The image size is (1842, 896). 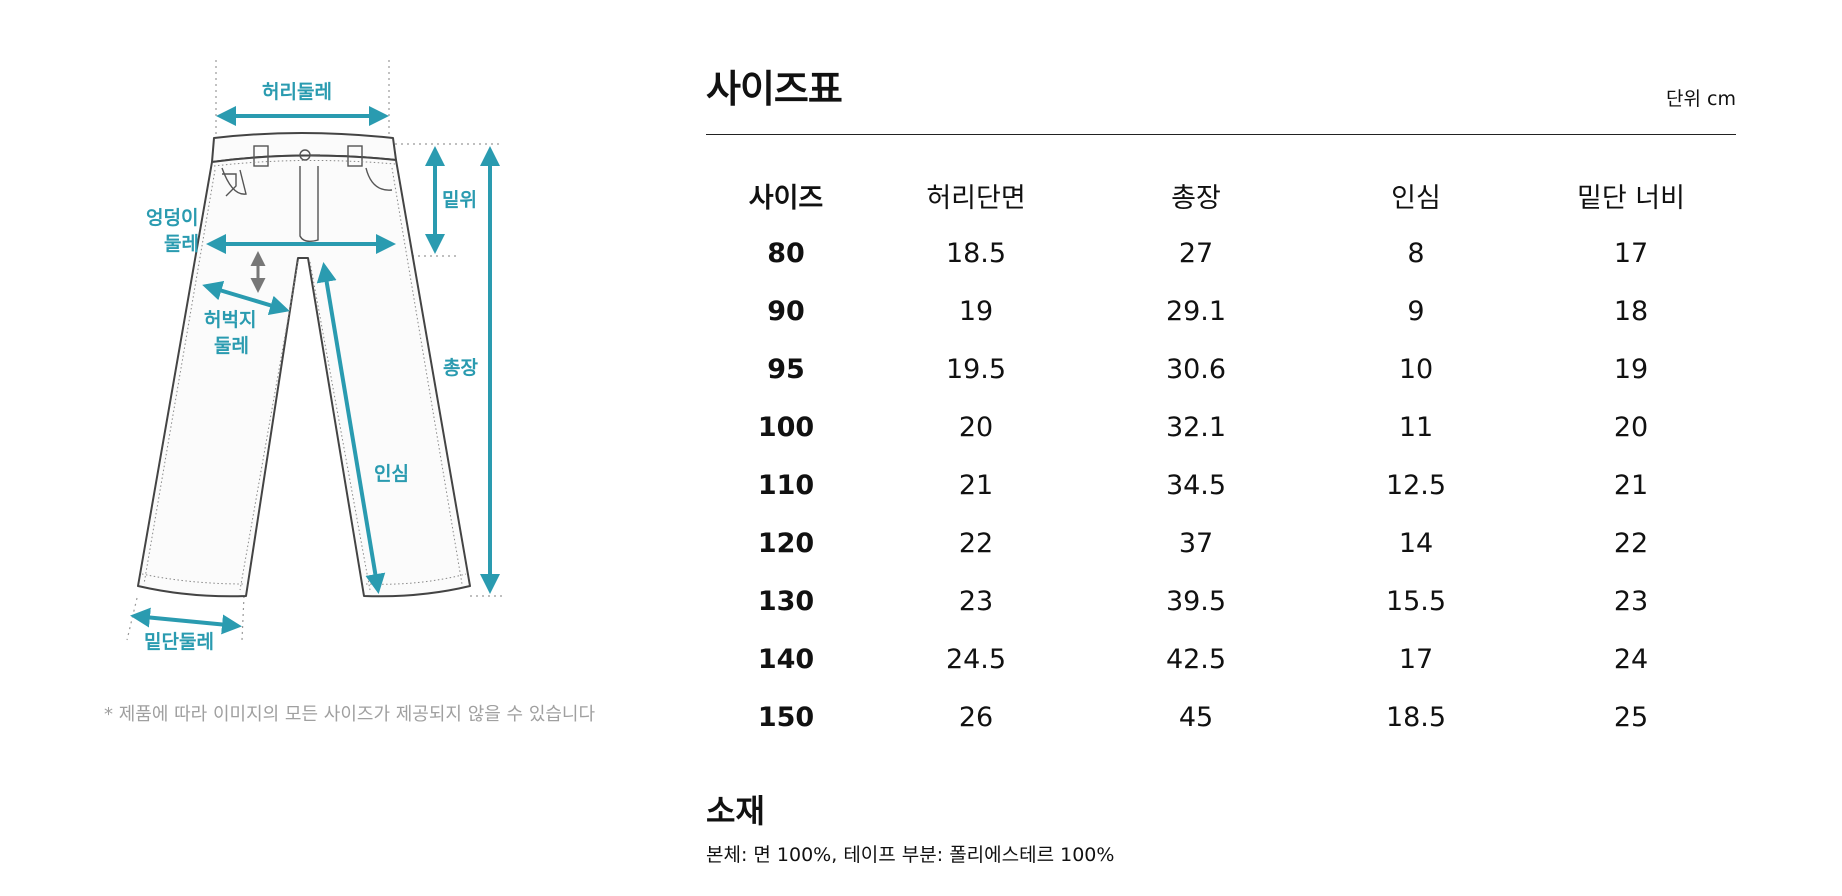 What do you see at coordinates (1221, 543) in the screenshot?
I see `table-row: 120 22 37 14 22` at bounding box center [1221, 543].